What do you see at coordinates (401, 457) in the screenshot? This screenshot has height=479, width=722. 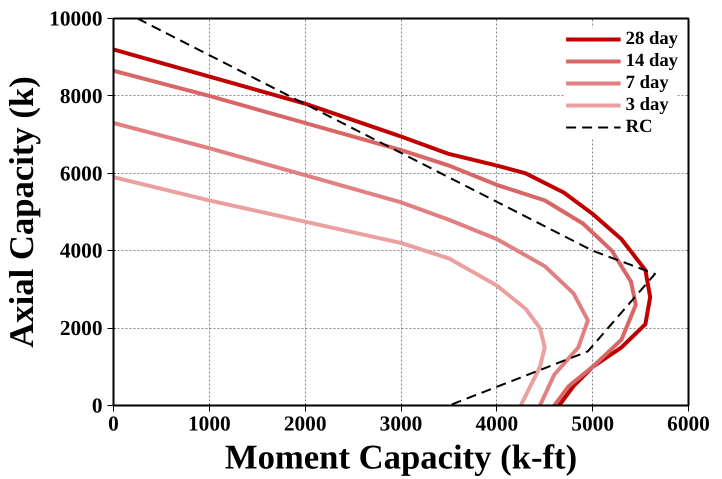 I see `x-axis-title: Moment Capacity (k-ft)` at bounding box center [401, 457].